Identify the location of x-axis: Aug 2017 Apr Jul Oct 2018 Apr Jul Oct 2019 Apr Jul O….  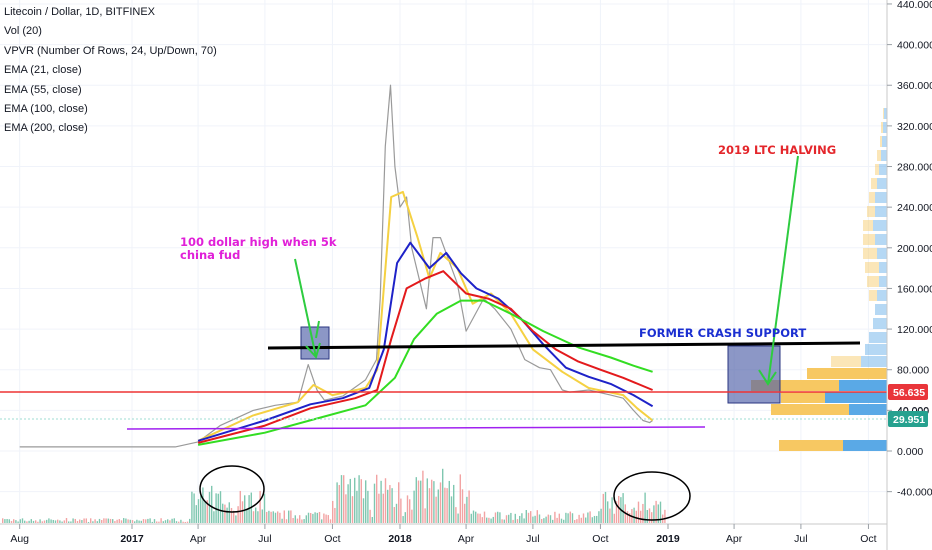
(443, 534).